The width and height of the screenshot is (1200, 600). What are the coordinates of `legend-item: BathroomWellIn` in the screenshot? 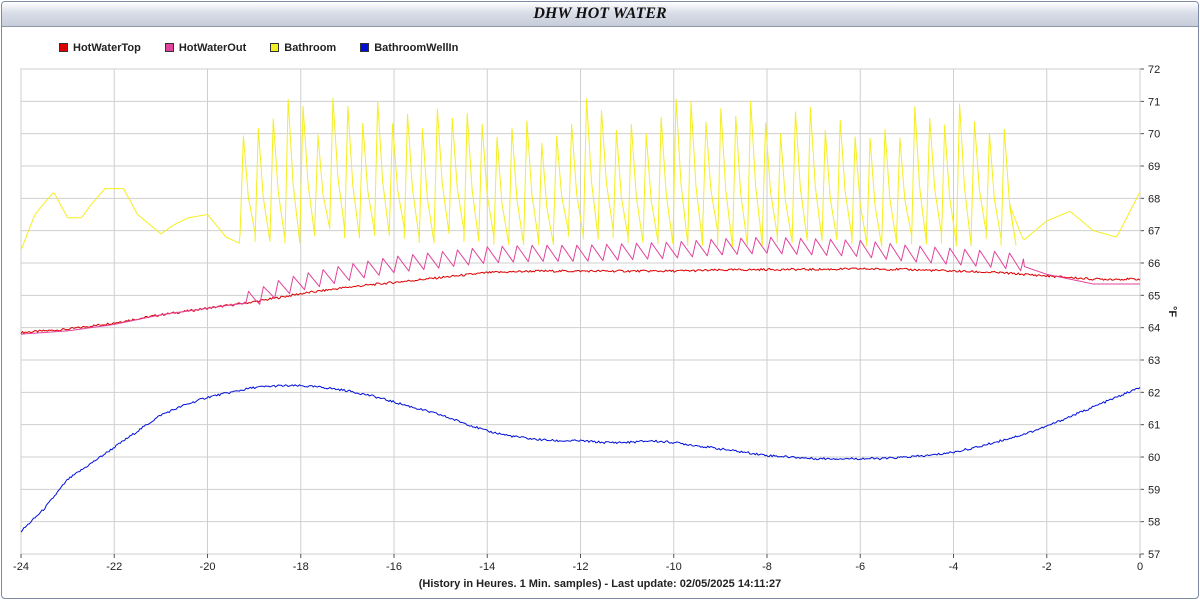 It's located at (409, 48).